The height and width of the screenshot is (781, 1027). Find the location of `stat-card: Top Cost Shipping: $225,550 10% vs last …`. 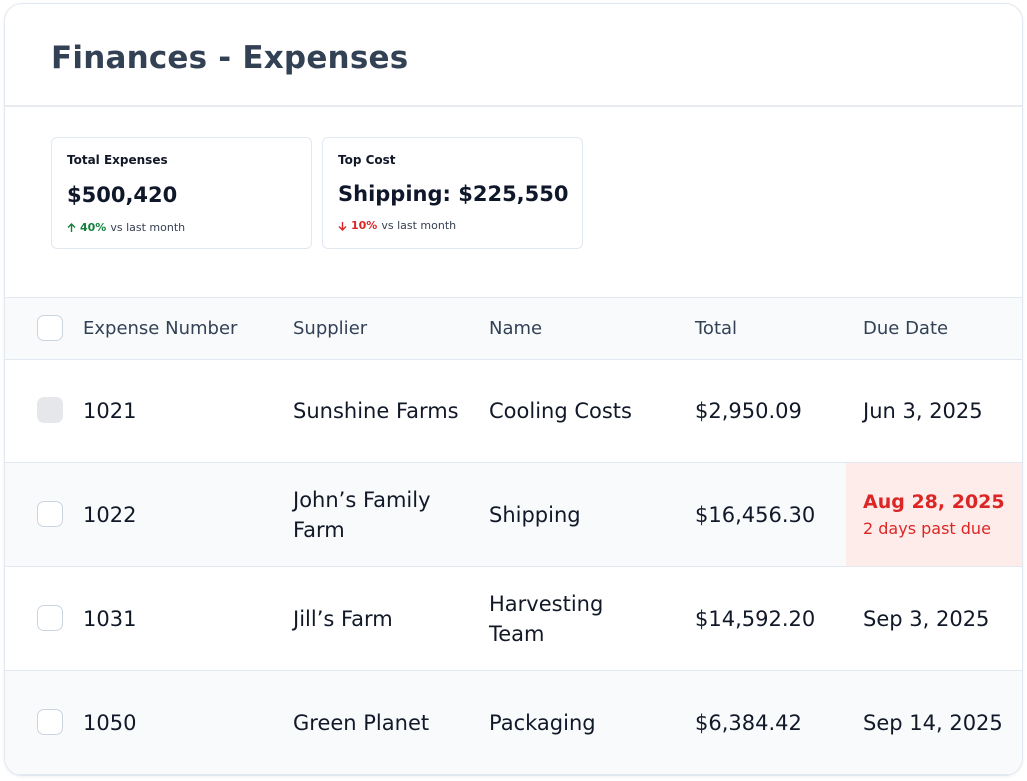

stat-card: Top Cost Shipping: $225,550 10% vs last … is located at coordinates (452, 193).